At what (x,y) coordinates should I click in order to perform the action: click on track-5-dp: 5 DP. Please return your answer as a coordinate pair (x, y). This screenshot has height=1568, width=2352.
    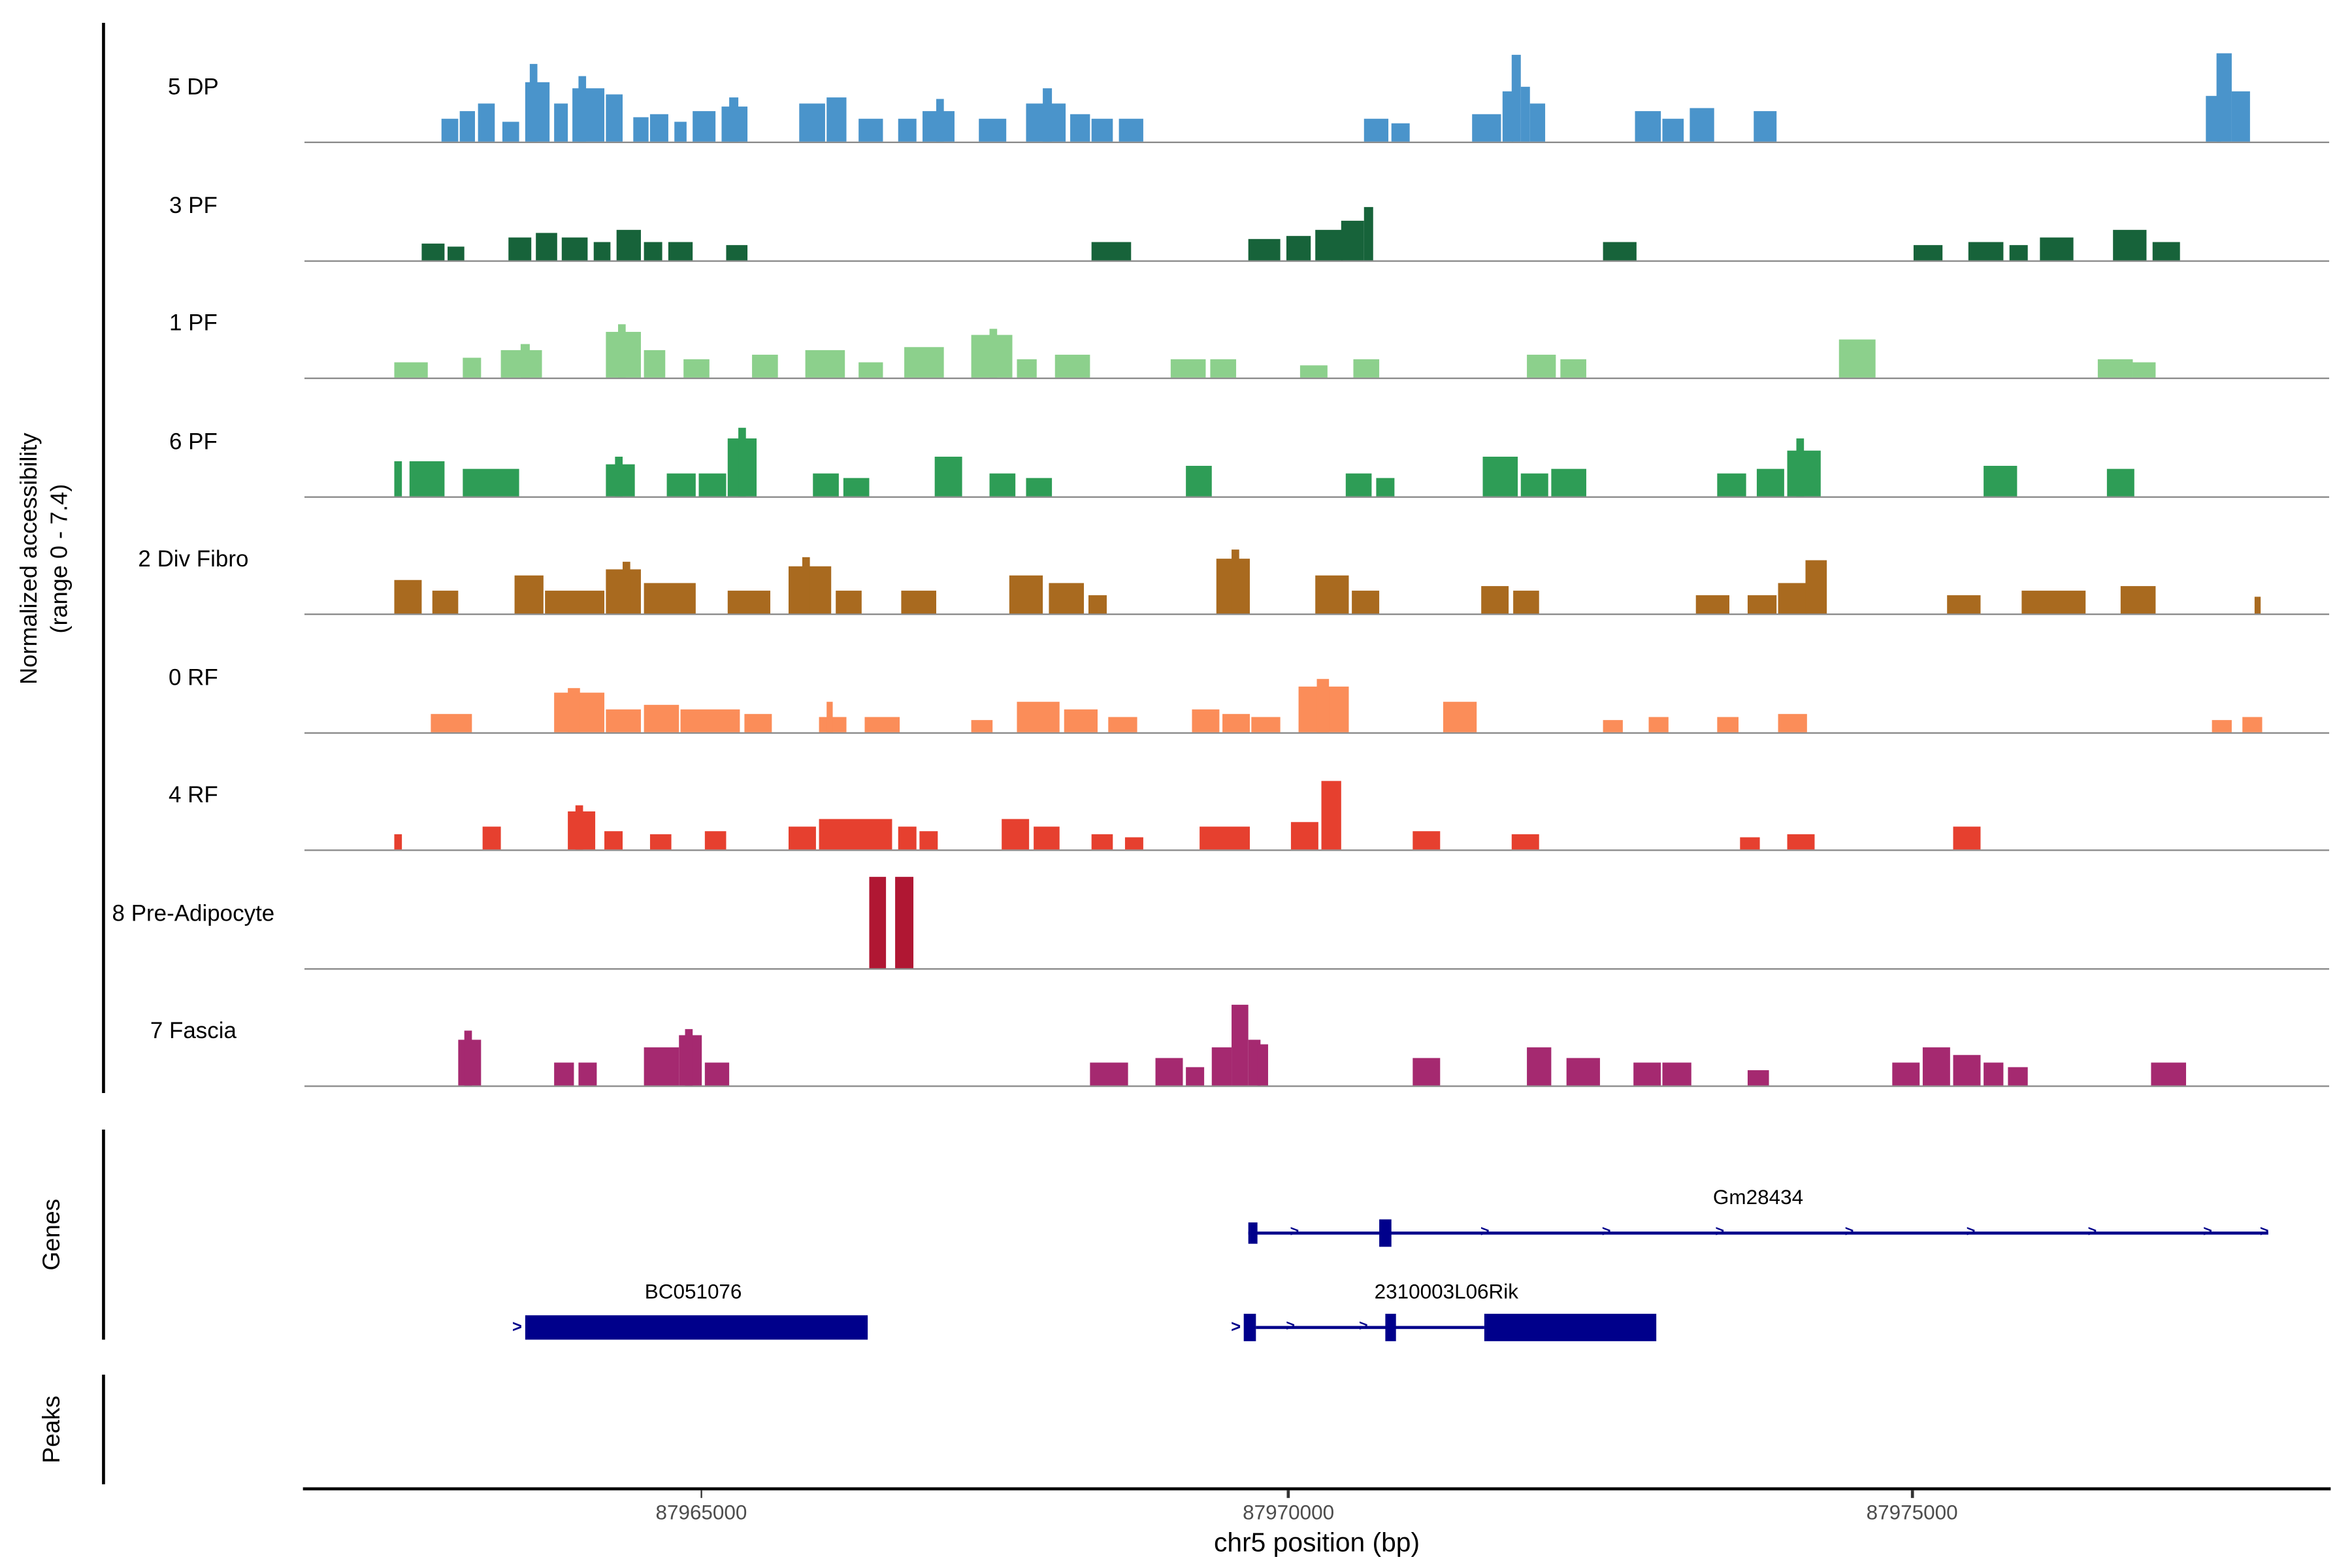
    Looking at the image, I should click on (1176, 97).